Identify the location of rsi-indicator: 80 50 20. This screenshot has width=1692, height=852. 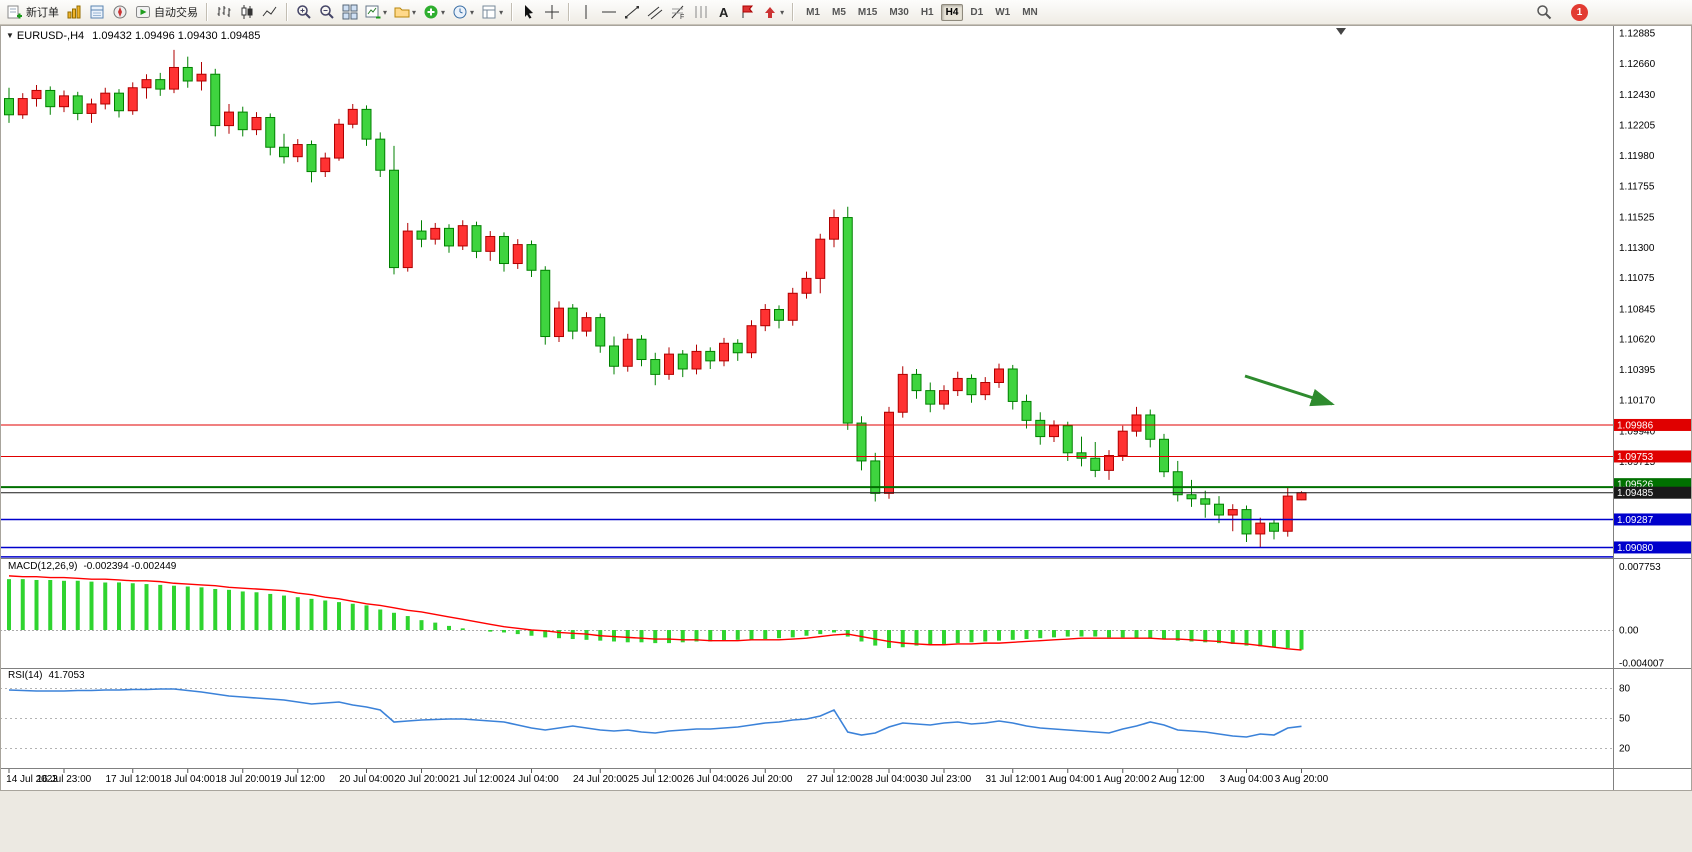
(815, 719).